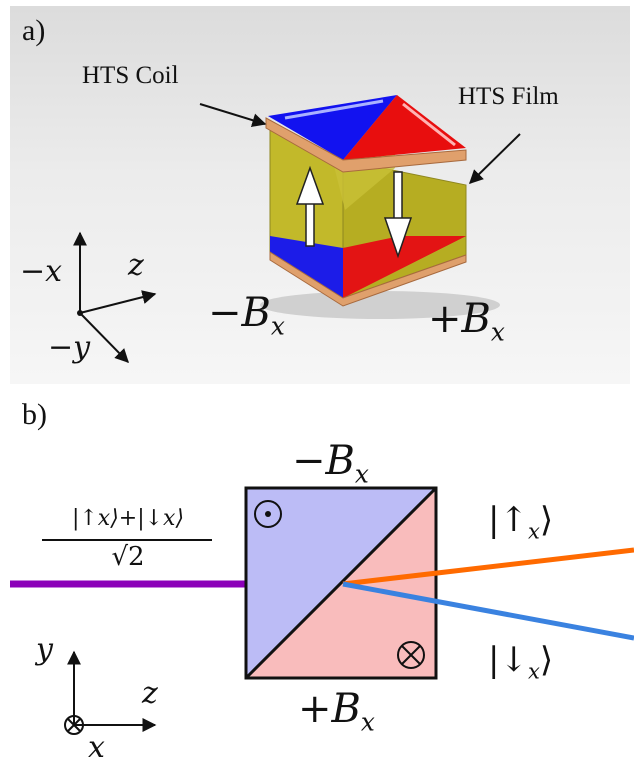 The height and width of the screenshot is (771, 634). Describe the element at coordinates (306, 267) in the screenshot. I see `coil-bottom-blue` at that location.